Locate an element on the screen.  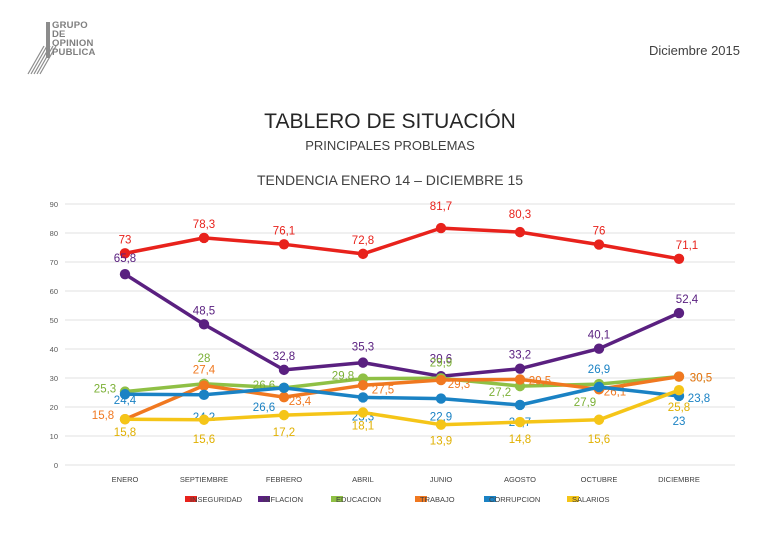
data-label-inseguridad: 80,3 is located at coordinates (520, 215).